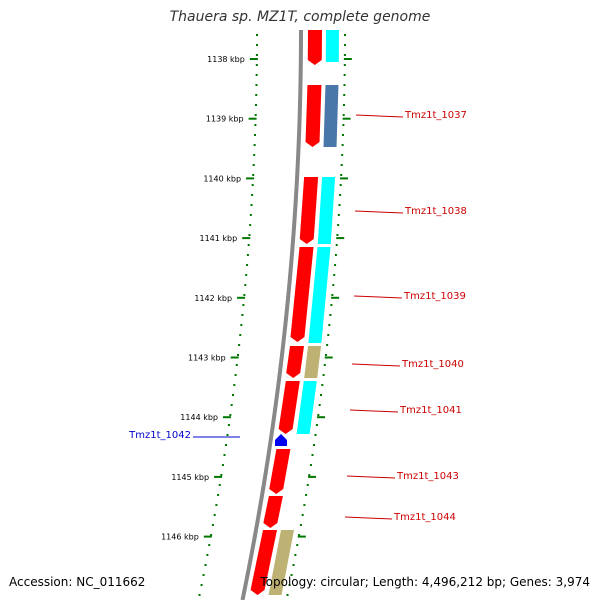  Describe the element at coordinates (424, 517) in the screenshot. I see `gene-label: Tmz1t_1044` at that location.